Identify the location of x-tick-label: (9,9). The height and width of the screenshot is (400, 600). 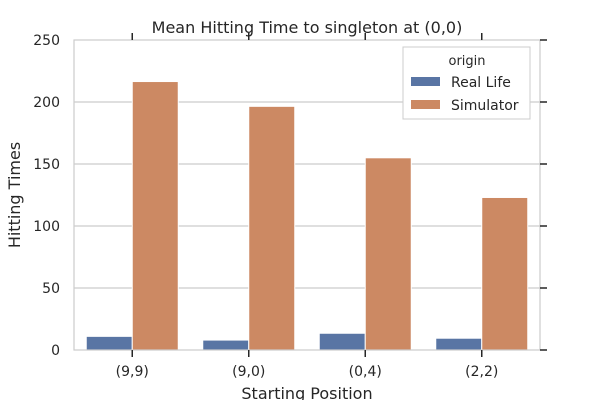
(132, 372).